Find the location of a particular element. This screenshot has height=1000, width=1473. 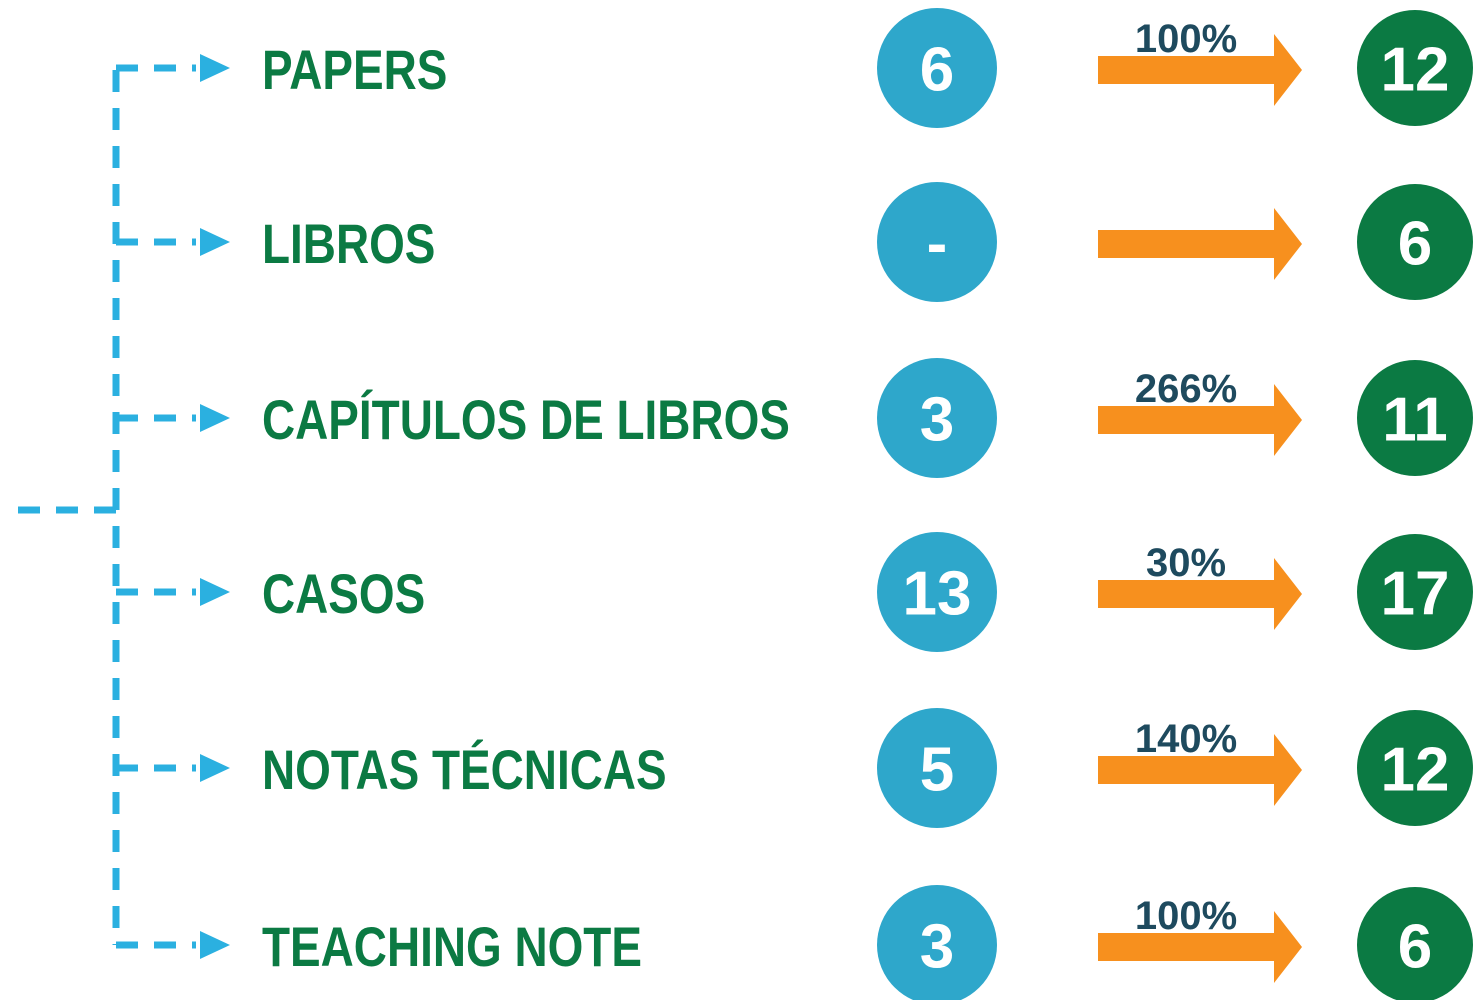

row-label: CASOS is located at coordinates (343, 594).